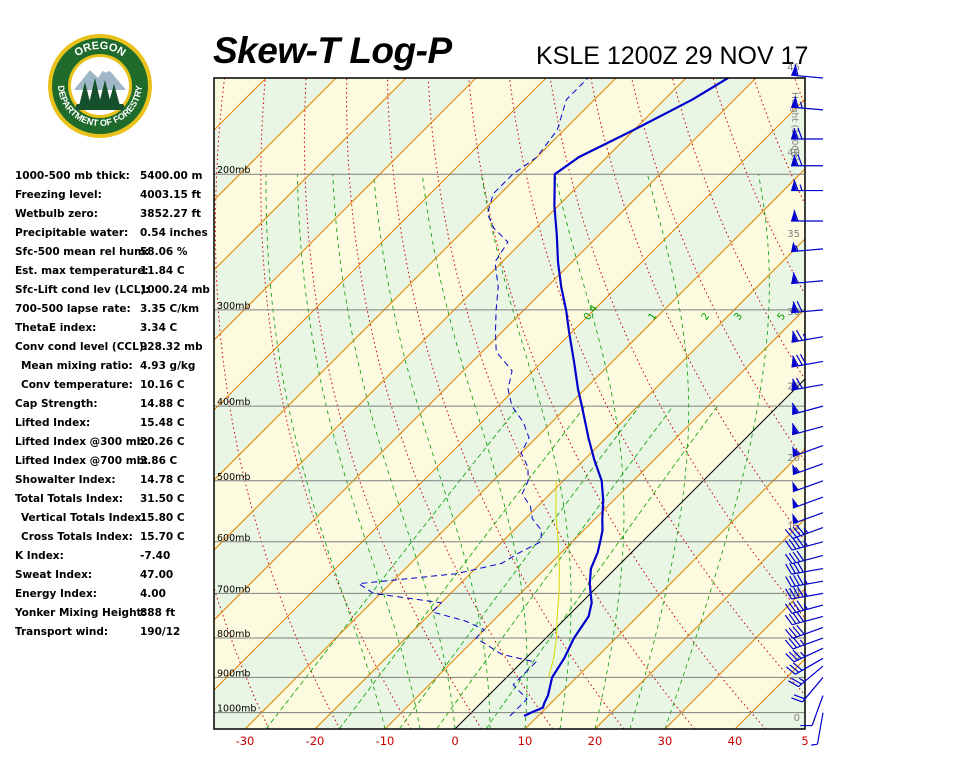 This screenshot has width=960, height=768. What do you see at coordinates (168, 366) in the screenshot?
I see `index-value: 4.93 g/kg` at bounding box center [168, 366].